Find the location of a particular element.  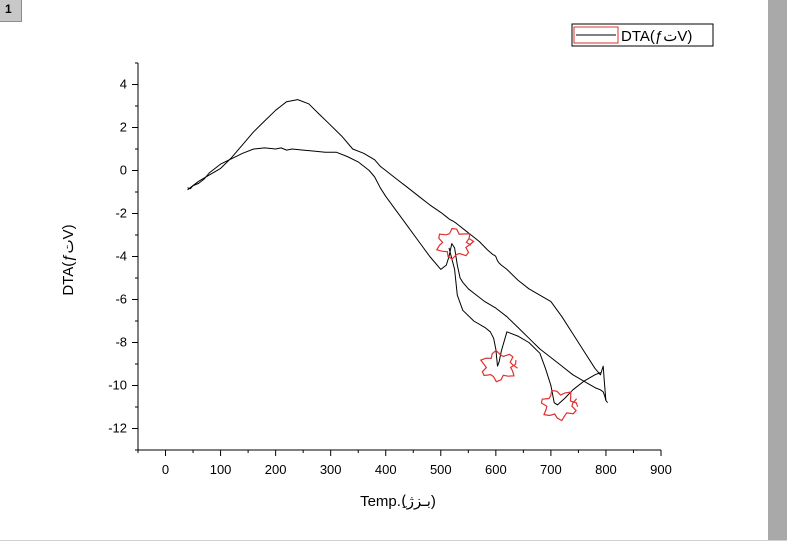

window-edge is located at coordinates (777, 270).